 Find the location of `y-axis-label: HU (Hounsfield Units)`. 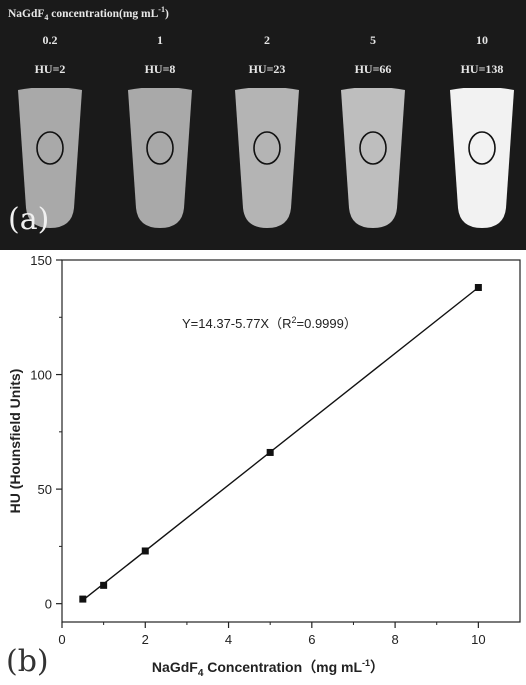

y-axis-label: HU (Hounsfield Units) is located at coordinates (15, 441).